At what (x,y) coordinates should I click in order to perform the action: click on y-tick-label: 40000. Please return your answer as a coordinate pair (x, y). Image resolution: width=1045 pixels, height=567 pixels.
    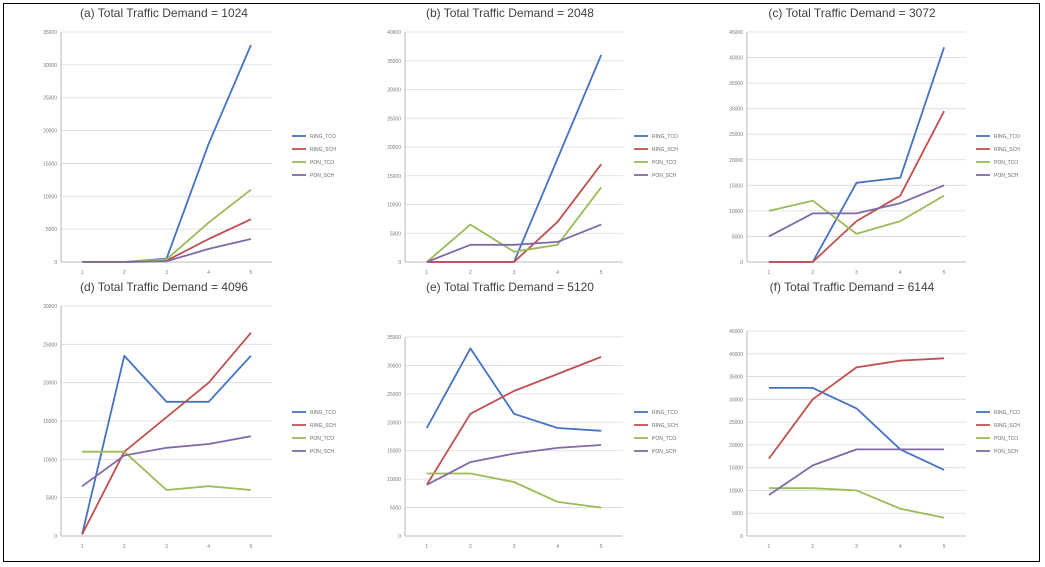
    Looking at the image, I should click on (394, 33).